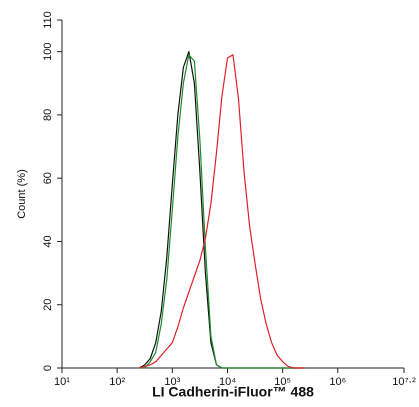 The height and width of the screenshot is (407, 419). Describe the element at coordinates (282, 382) in the screenshot. I see `x-tick-label: 10⁵` at that location.